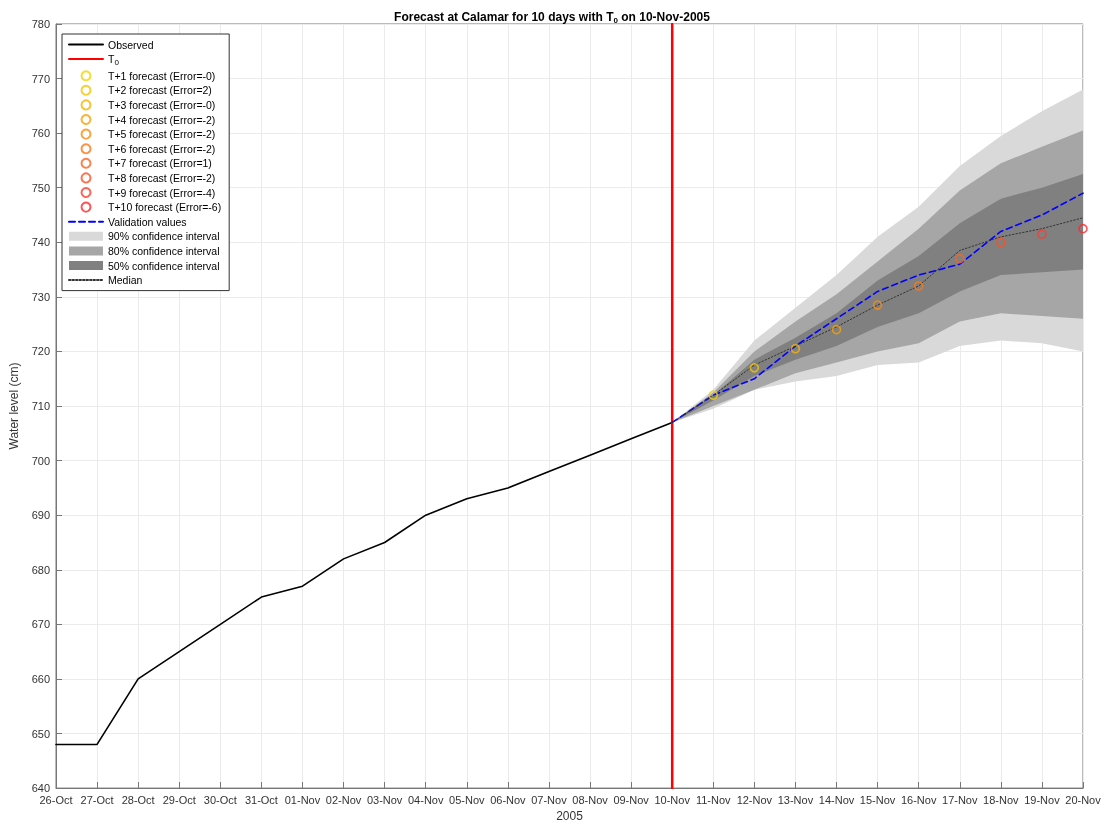 The width and height of the screenshot is (1104, 827). Describe the element at coordinates (570, 816) in the screenshot. I see `x-axis-title: 2005` at that location.